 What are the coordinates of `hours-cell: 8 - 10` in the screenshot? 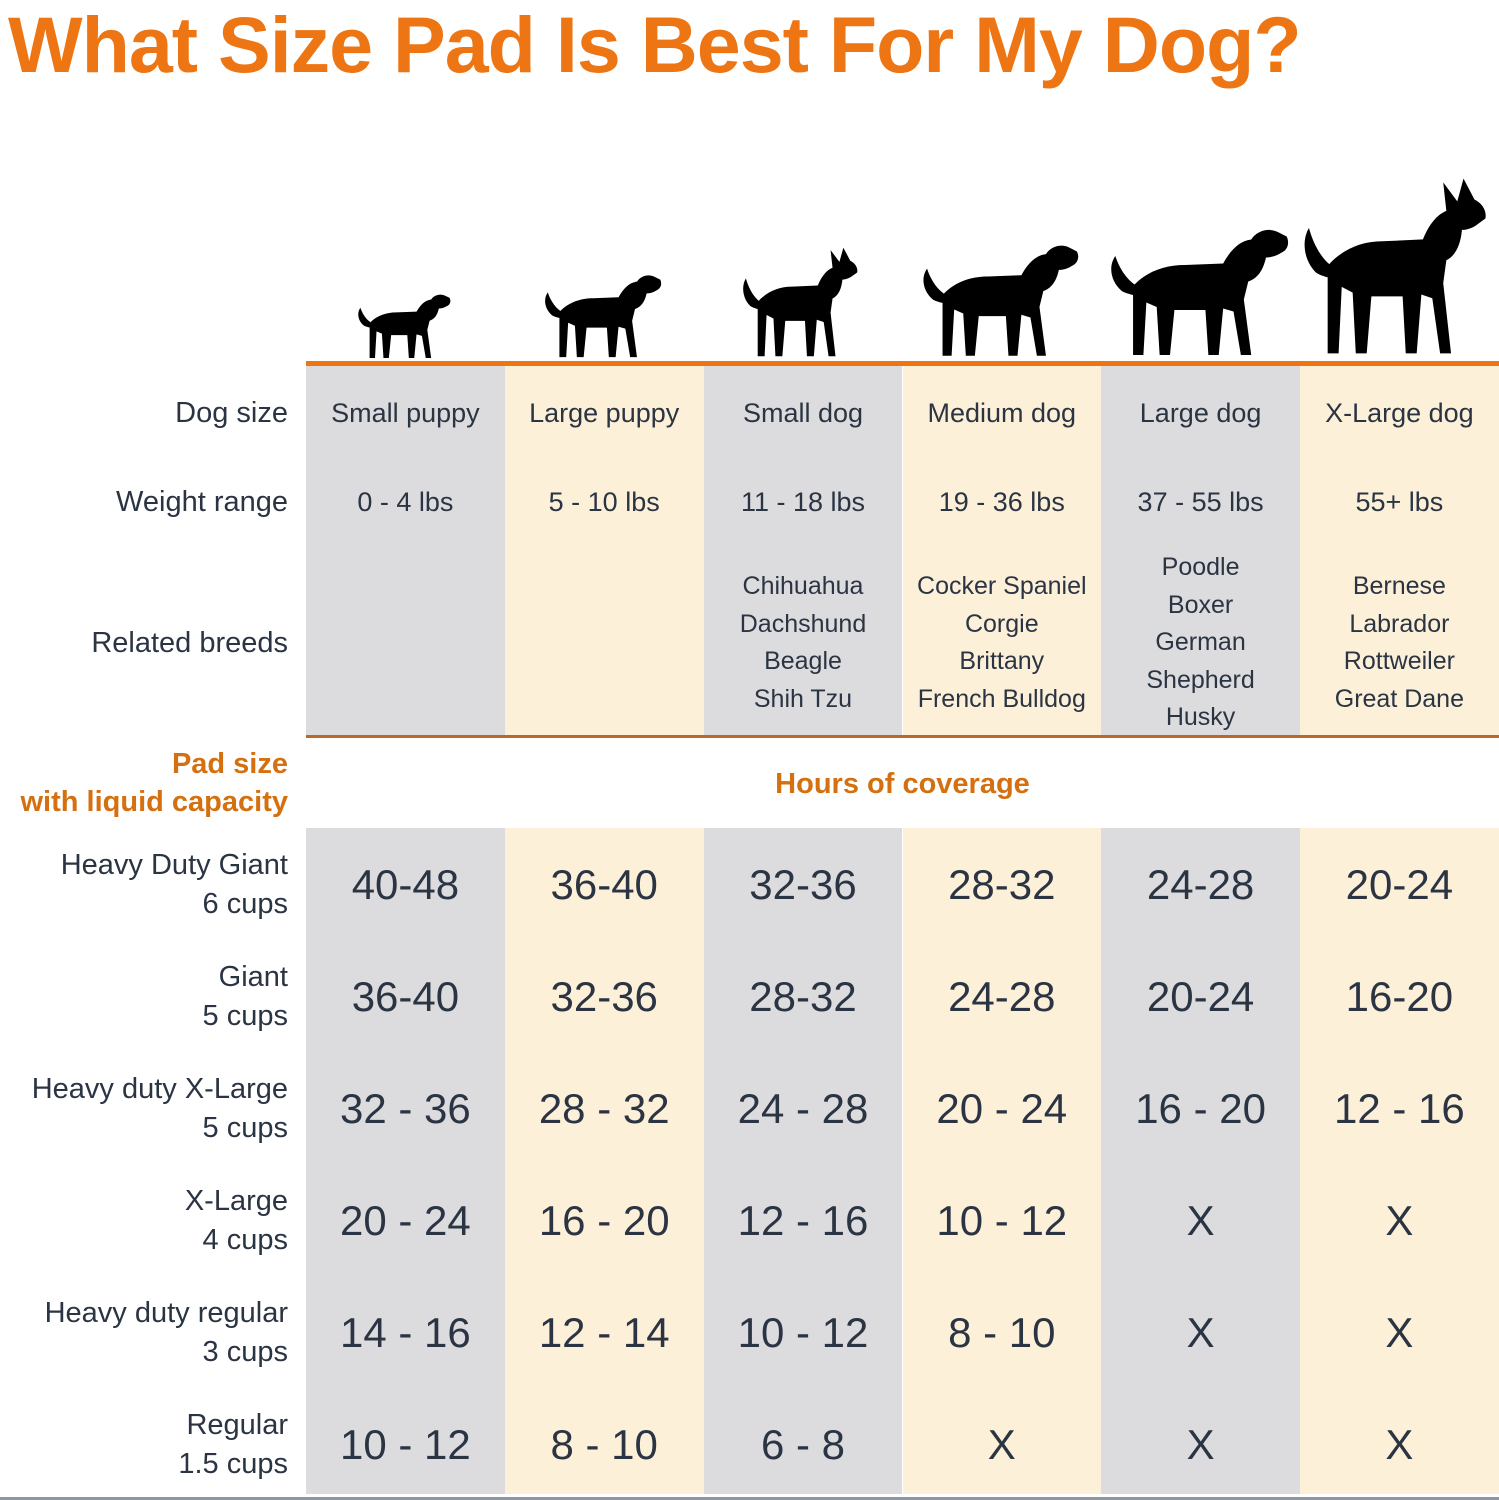 It's located at (1002, 1332).